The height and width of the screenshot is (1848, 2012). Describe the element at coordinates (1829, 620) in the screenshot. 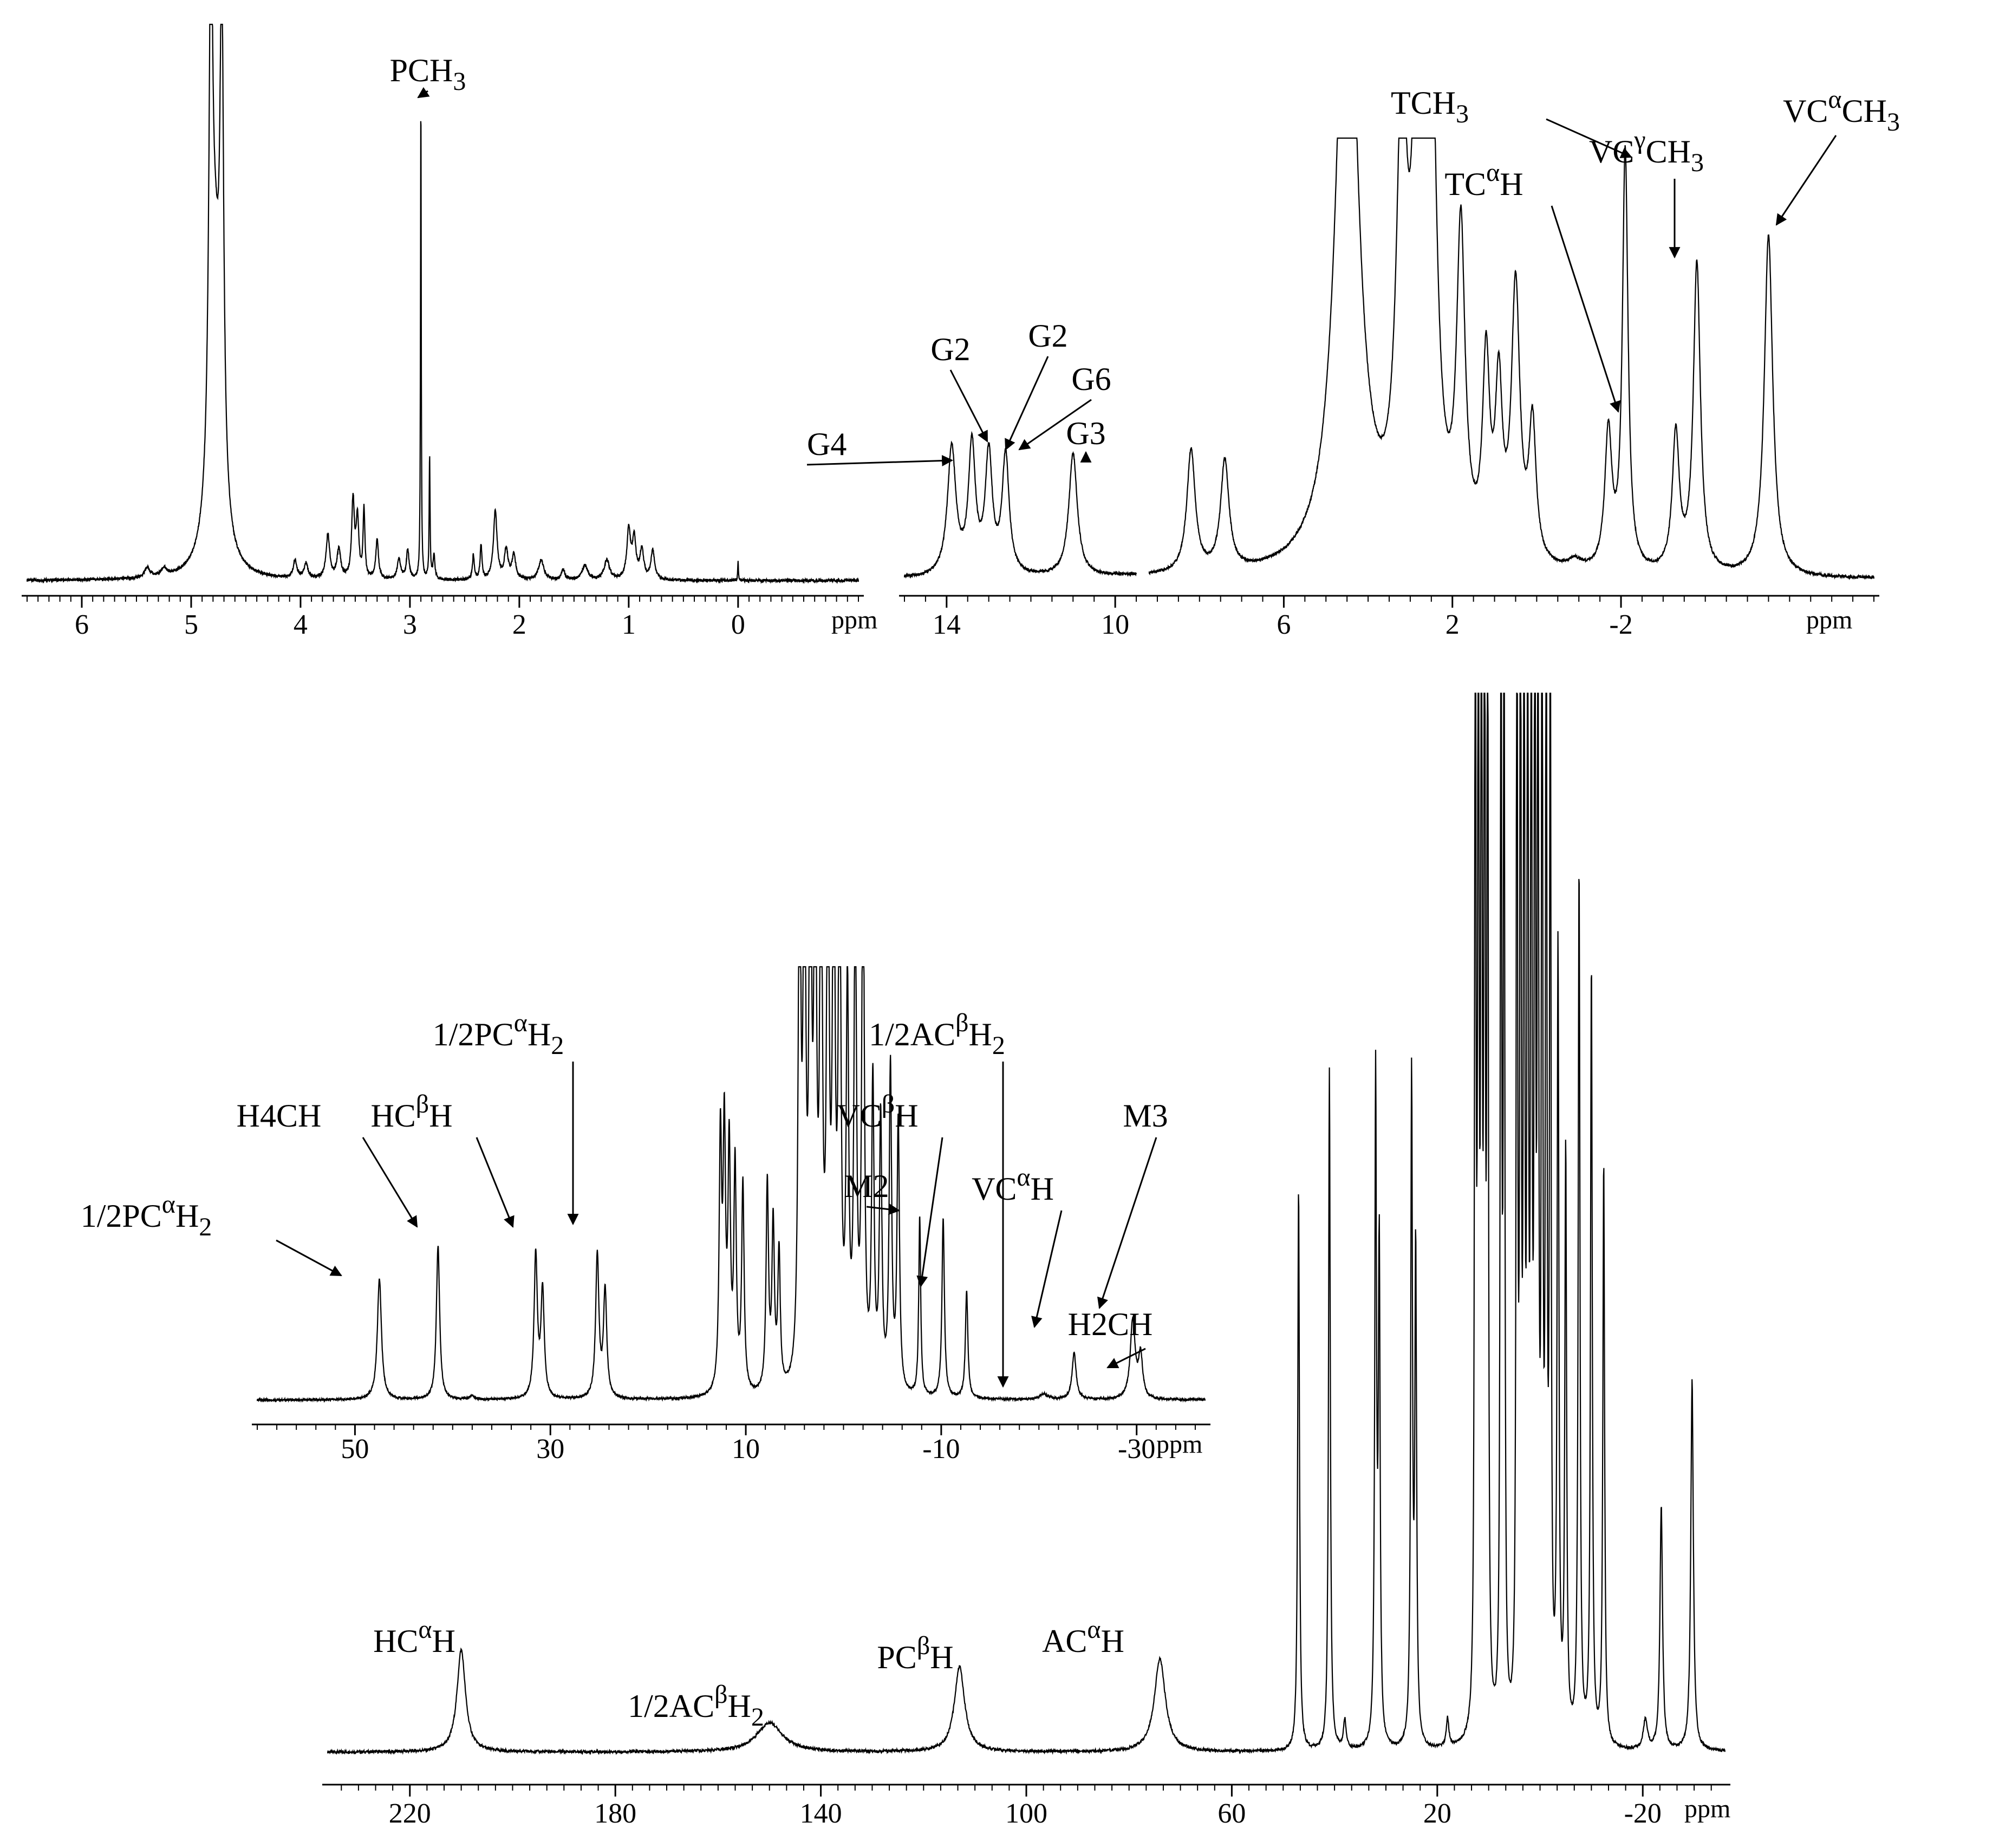

I see `x-unit-label-b: ppm` at that location.